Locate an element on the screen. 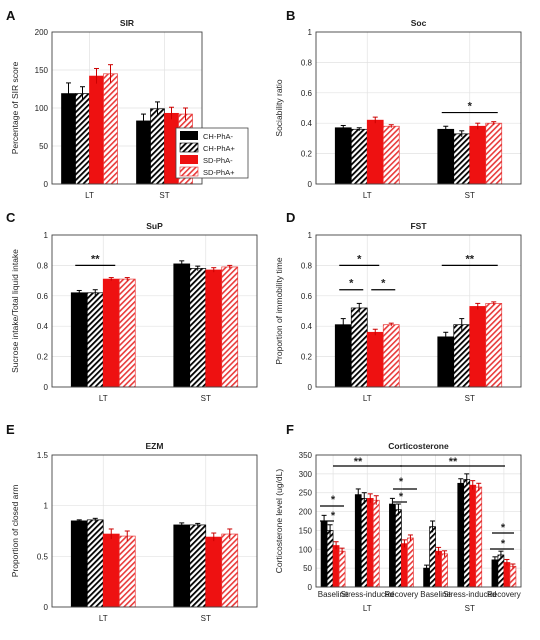  legend-swatch-ch-pha-plus is located at coordinates (189, 147).